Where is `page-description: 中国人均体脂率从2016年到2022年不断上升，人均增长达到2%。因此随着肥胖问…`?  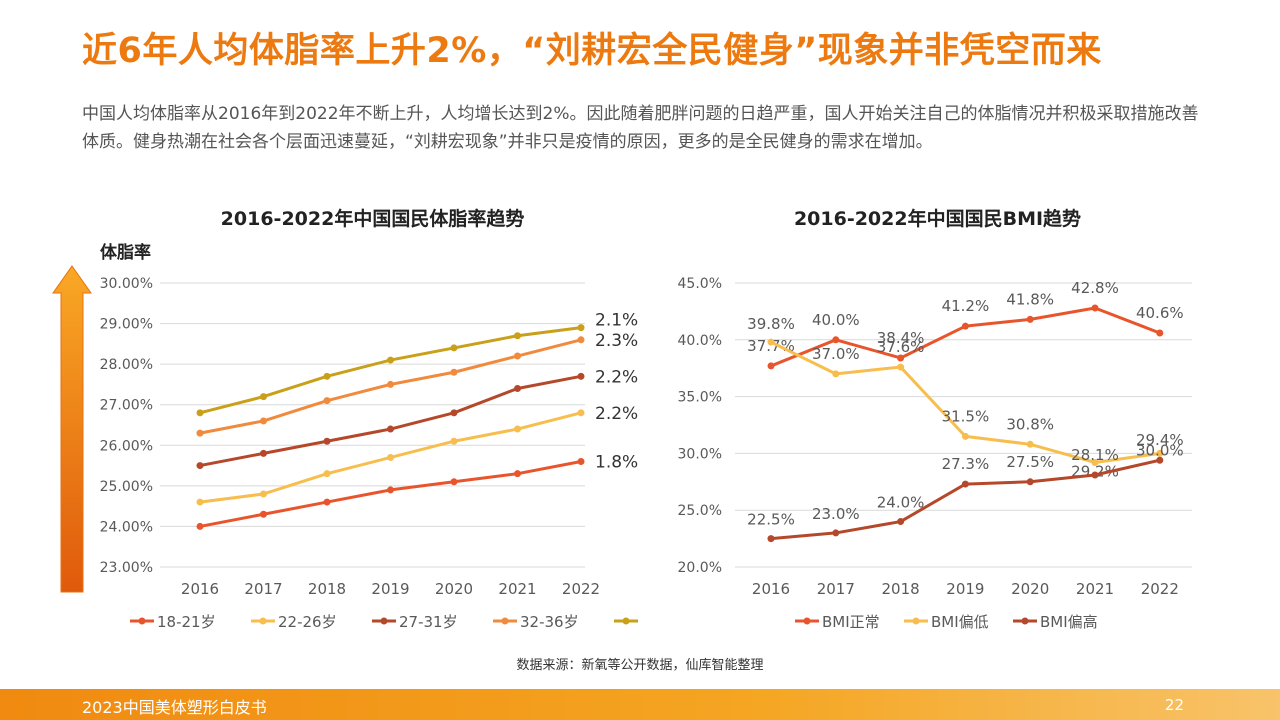
page-description: 中国人均体脂率从2016年到2022年不断上升，人均增长达到2%。因此随着肥胖问… is located at coordinates (640, 128).